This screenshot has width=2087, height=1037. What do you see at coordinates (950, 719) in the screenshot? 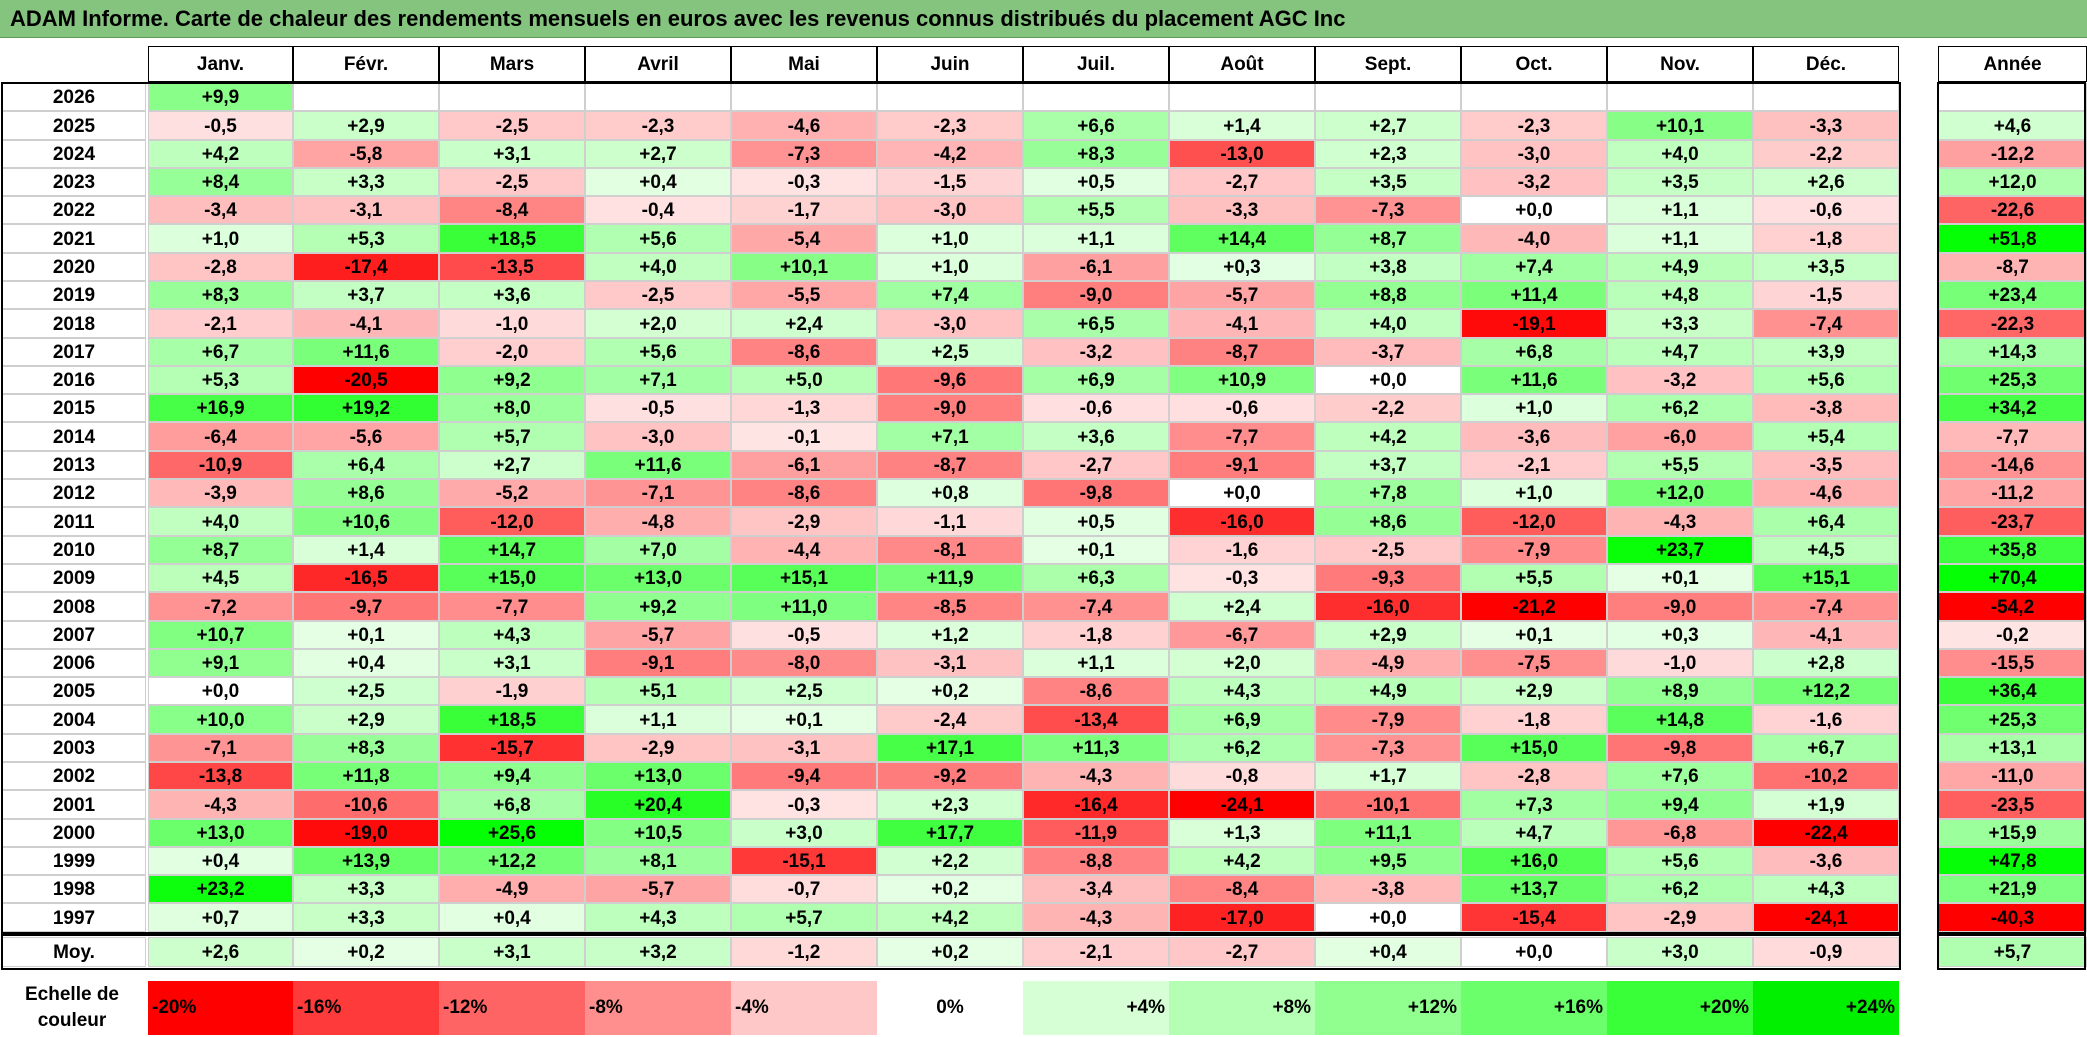
I see `heatmap-cell: -2,4` at bounding box center [950, 719].